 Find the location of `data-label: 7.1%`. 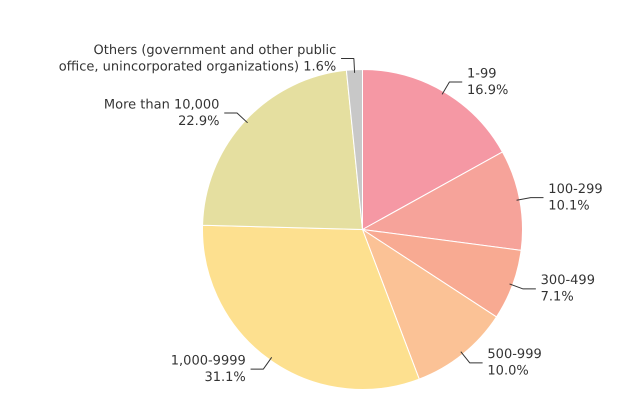

data-label: 7.1% is located at coordinates (557, 297).